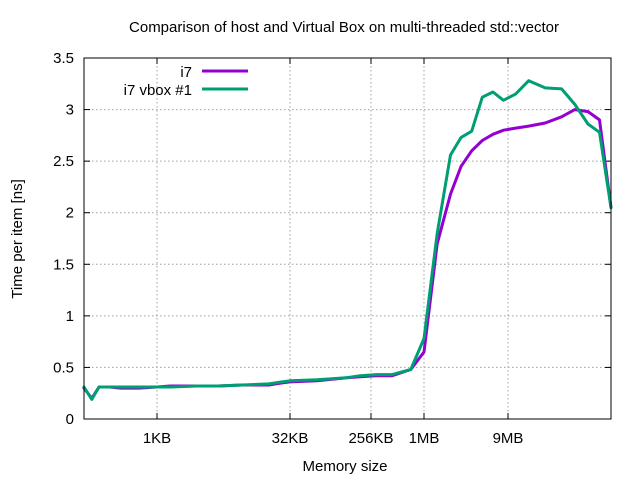  I want to click on y-tick-label: 1.5, so click(63, 264).